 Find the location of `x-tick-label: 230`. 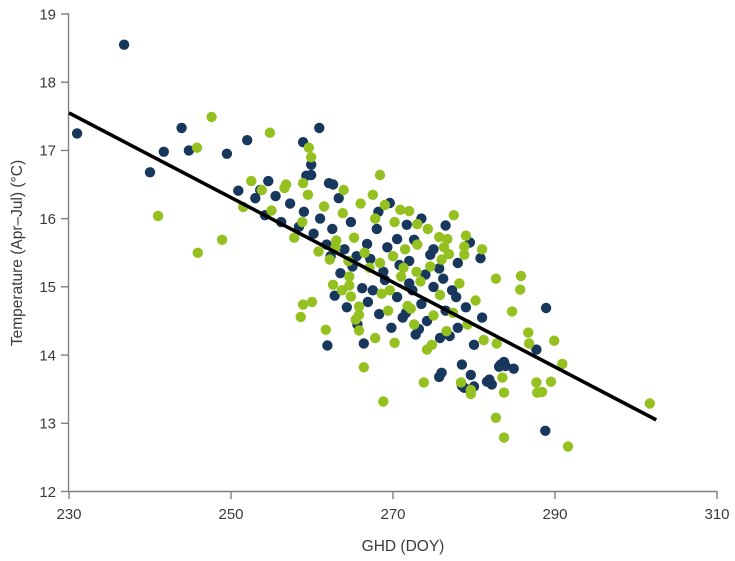

x-tick-label: 230 is located at coordinates (68, 514).